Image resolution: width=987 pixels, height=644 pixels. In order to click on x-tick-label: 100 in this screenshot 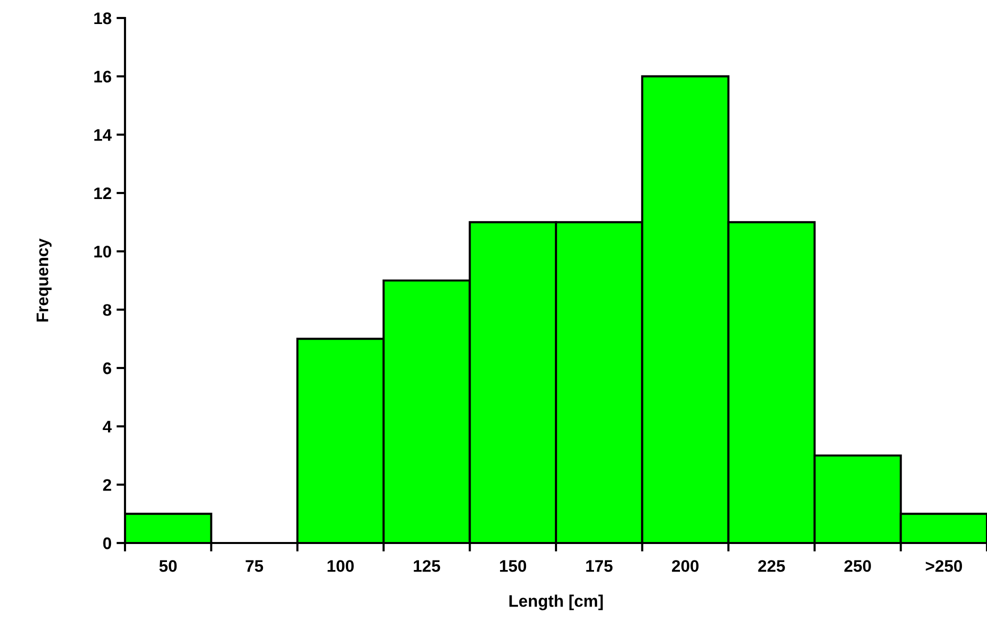, I will do `click(341, 566)`.